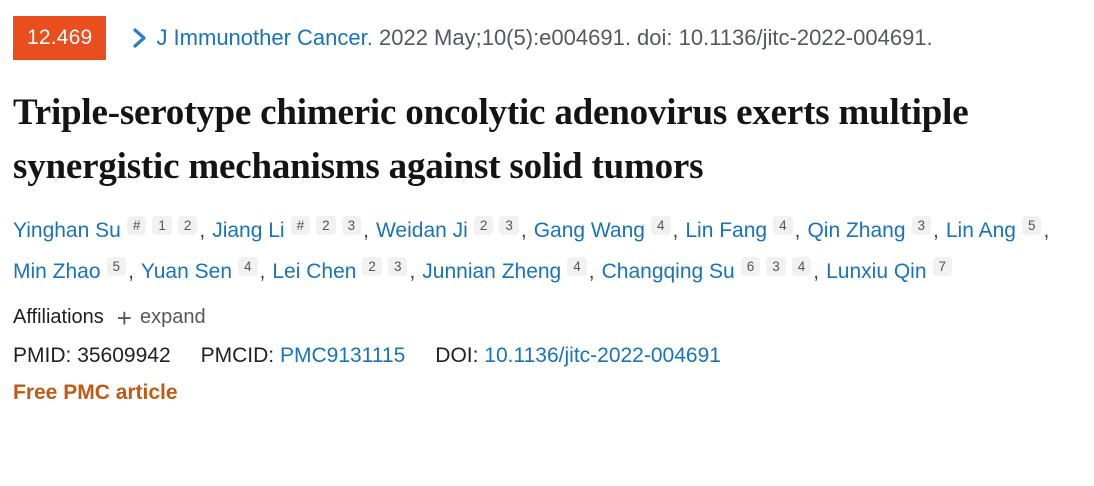 The image size is (1094, 486). I want to click on free-pmc-article-label: Free PMC article, so click(95, 392).